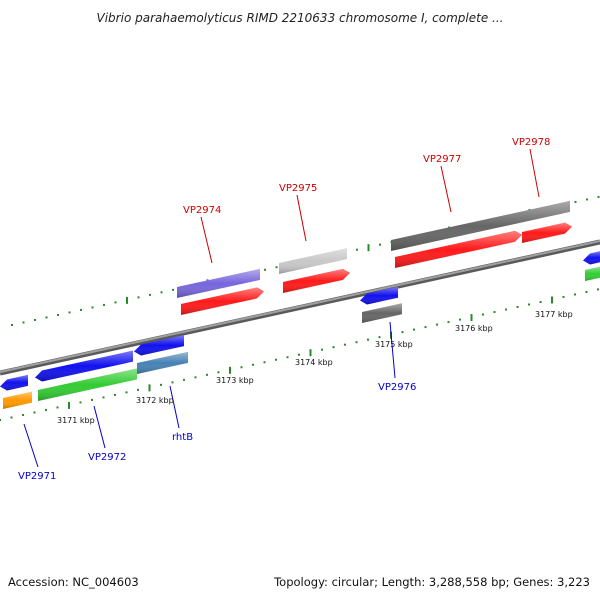 Image resolution: width=600 pixels, height=600 pixels. What do you see at coordinates (159, 345) in the screenshot?
I see `gene-rhtb-upper` at bounding box center [159, 345].